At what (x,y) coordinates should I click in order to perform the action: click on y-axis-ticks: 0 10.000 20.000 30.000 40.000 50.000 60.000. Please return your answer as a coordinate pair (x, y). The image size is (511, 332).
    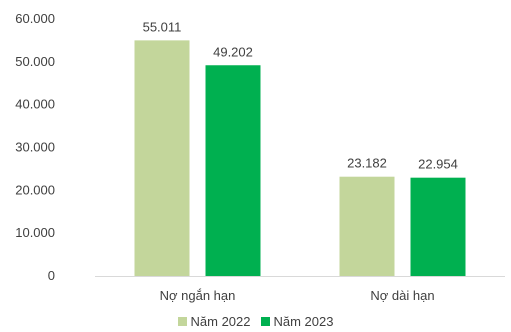
    Looking at the image, I should click on (35, 147).